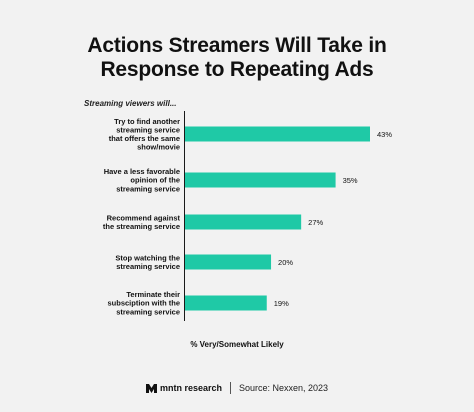 Image resolution: width=474 pixels, height=412 pixels. I want to click on category-label: Recommend against the streaming service, so click(142, 222).